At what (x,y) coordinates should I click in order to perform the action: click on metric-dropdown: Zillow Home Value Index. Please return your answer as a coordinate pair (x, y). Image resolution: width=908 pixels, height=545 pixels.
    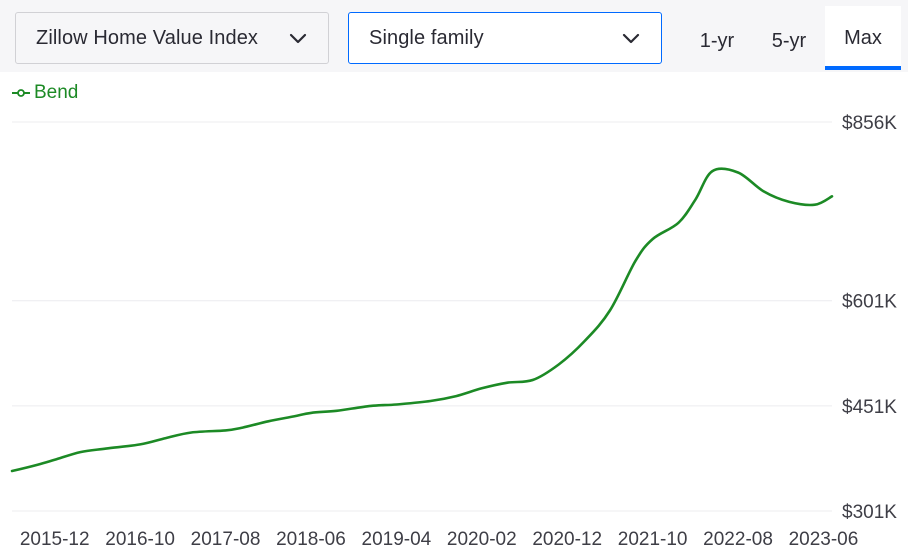
    Looking at the image, I should click on (172, 38).